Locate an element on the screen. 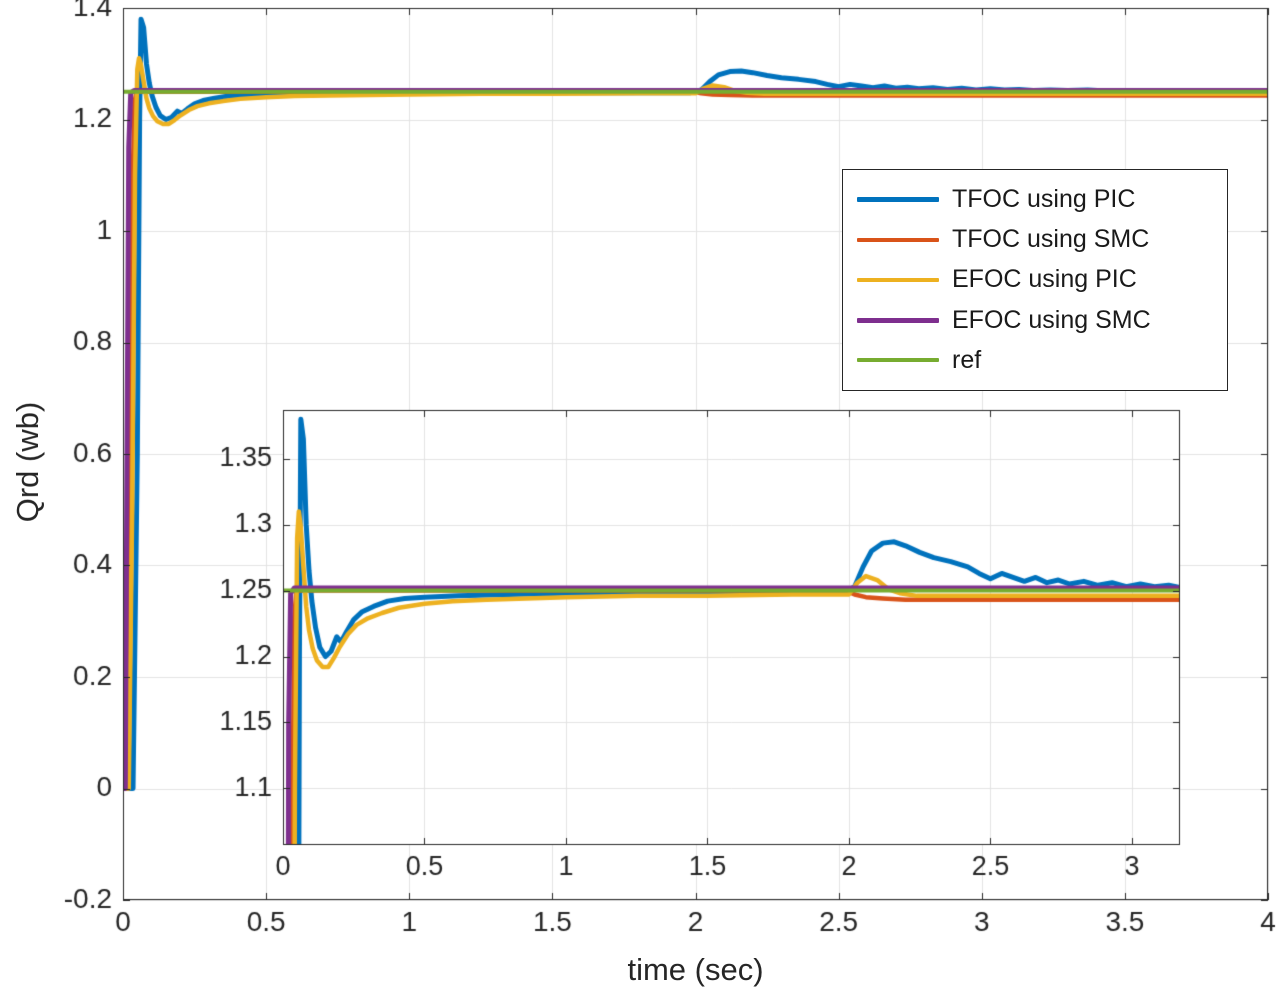  legend-item: EFOC using SMC is located at coordinates (1035, 319).